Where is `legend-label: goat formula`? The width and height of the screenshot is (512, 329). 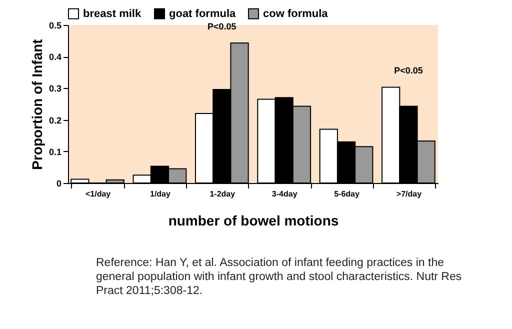 legend-label: goat formula is located at coordinates (202, 14).